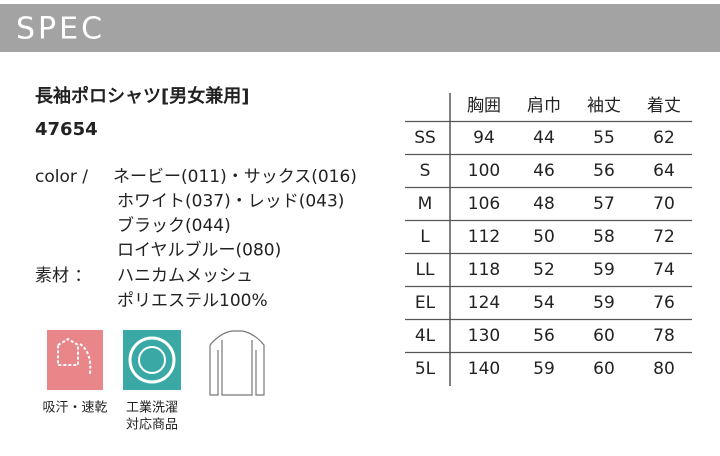 Image resolution: width=720 pixels, height=456 pixels. Describe the element at coordinates (484, 171) in the screenshot. I see `cell-value: 100` at that location.